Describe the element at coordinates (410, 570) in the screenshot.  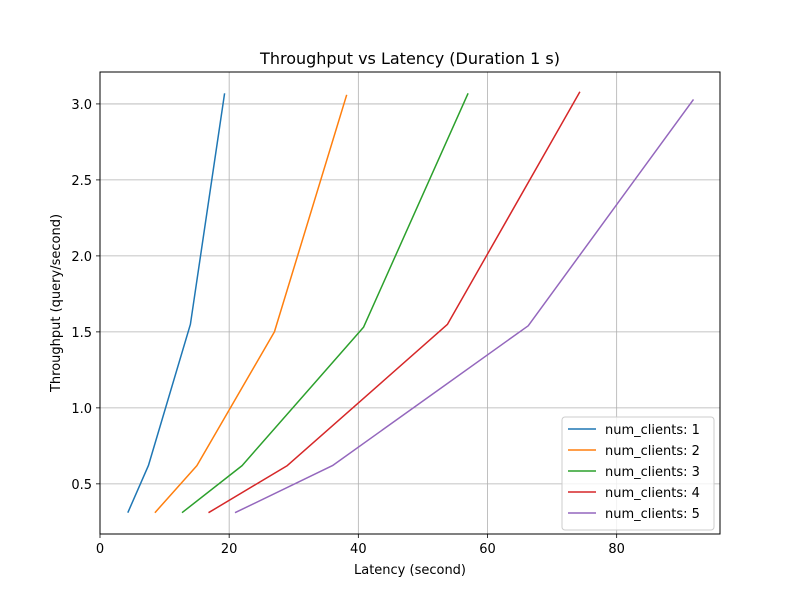
I see `x-axis-label: Latency (second)` at that location.